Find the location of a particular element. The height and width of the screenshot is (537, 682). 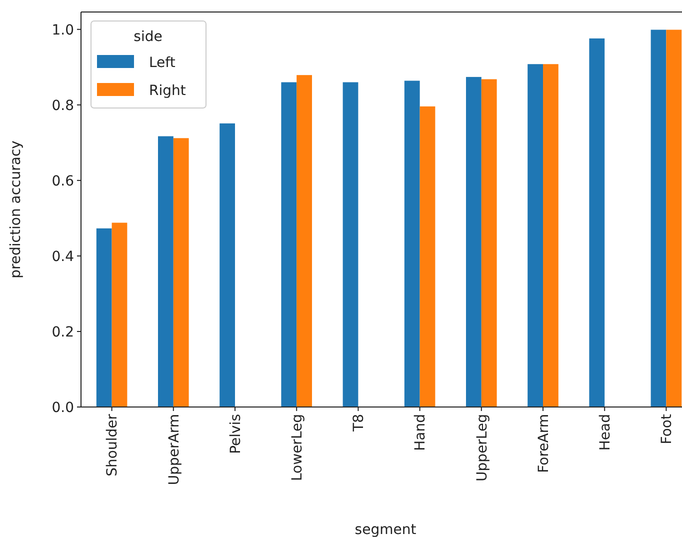

x-tick-label: UpperArm is located at coordinates (174, 450).